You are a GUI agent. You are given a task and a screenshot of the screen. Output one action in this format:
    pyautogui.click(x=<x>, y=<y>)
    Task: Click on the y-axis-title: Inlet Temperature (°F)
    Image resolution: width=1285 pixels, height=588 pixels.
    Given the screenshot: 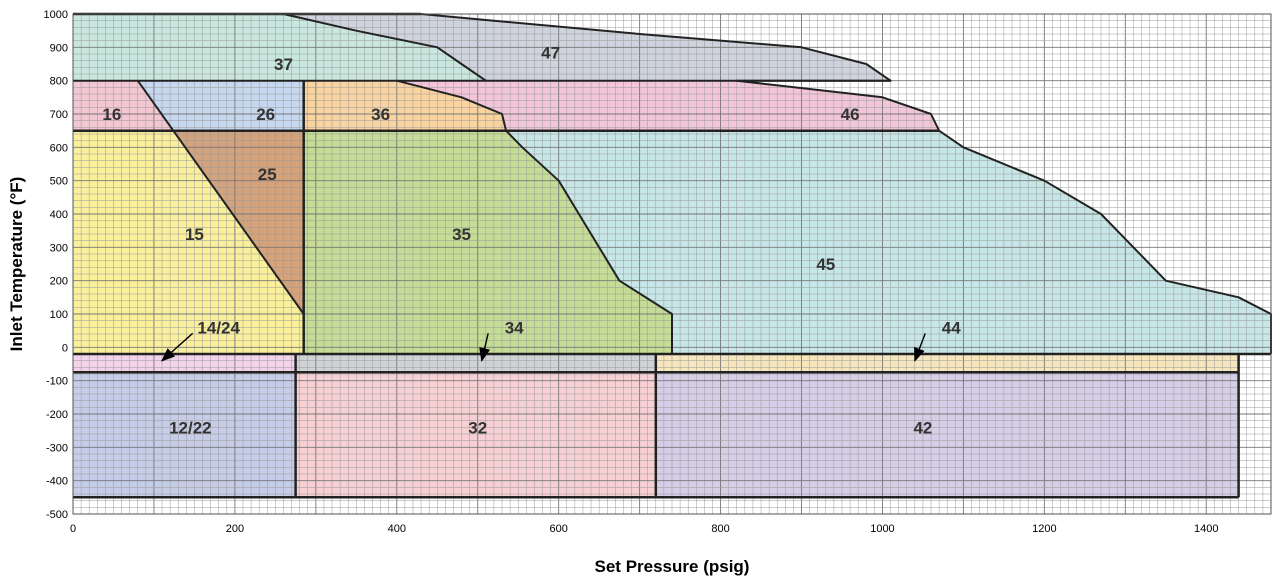 What is the action you would take?
    pyautogui.click(x=16, y=264)
    